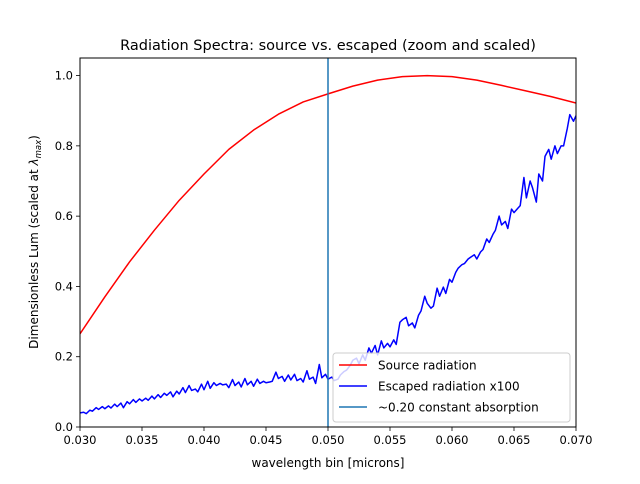 This screenshot has width=640, height=484. I want to click on y-tick-label: 0.4, so click(64, 286).